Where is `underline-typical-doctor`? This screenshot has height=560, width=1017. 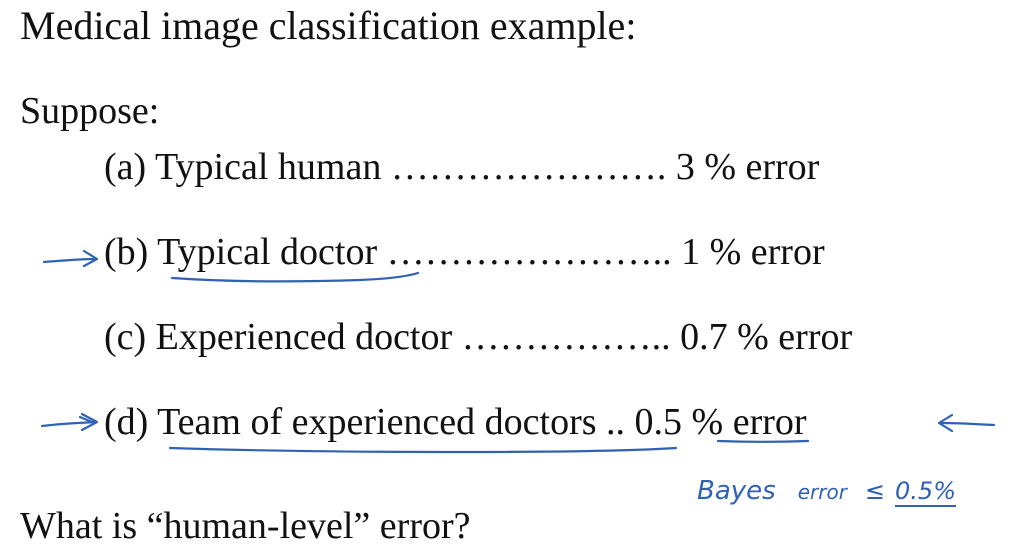 underline-typical-doctor is located at coordinates (295, 277).